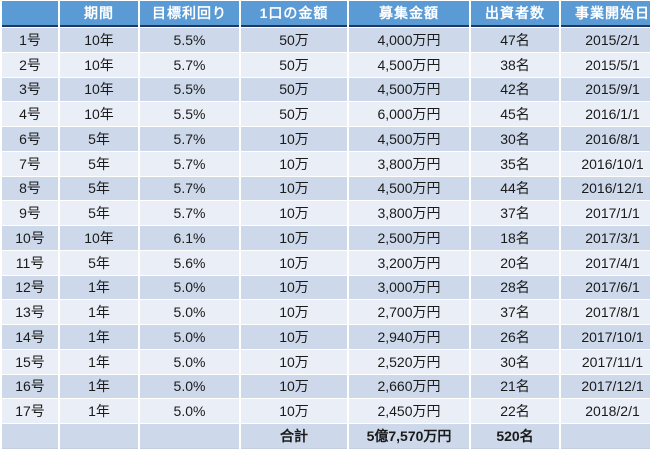  What do you see at coordinates (409, 337) in the screenshot?
I see `table-cell: 2,940万円` at bounding box center [409, 337].